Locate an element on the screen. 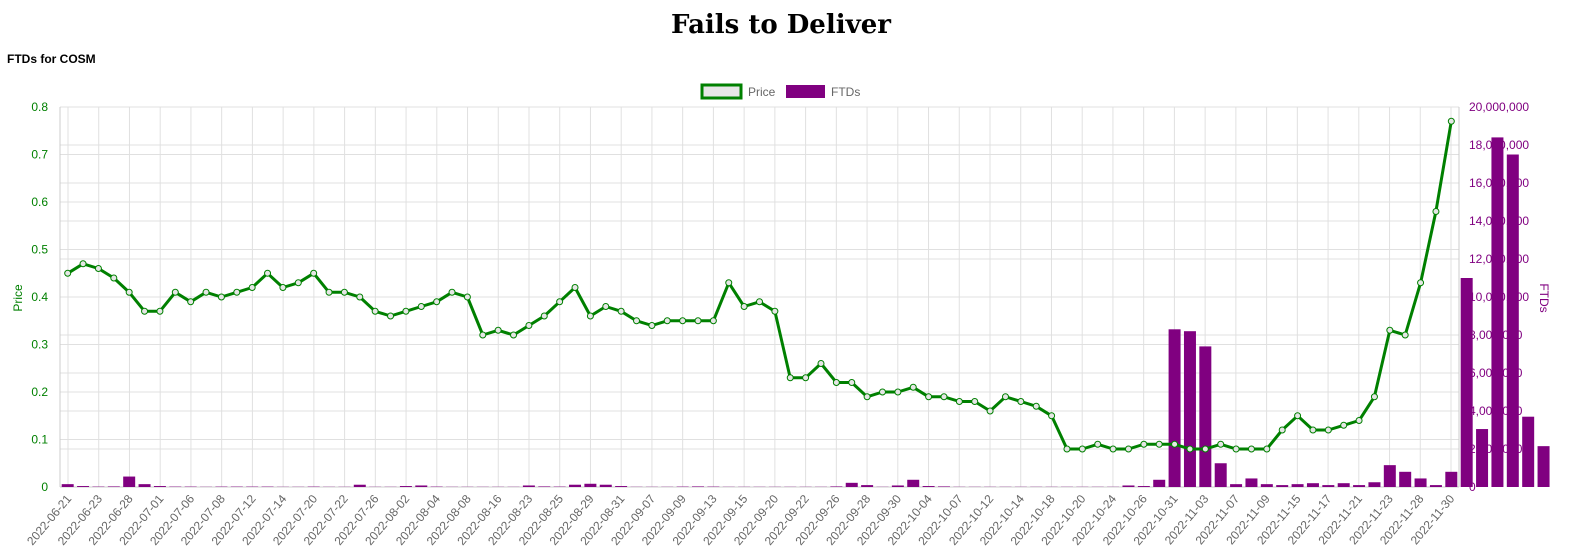  right-tick-label: 10,000,000 is located at coordinates (1499, 297).